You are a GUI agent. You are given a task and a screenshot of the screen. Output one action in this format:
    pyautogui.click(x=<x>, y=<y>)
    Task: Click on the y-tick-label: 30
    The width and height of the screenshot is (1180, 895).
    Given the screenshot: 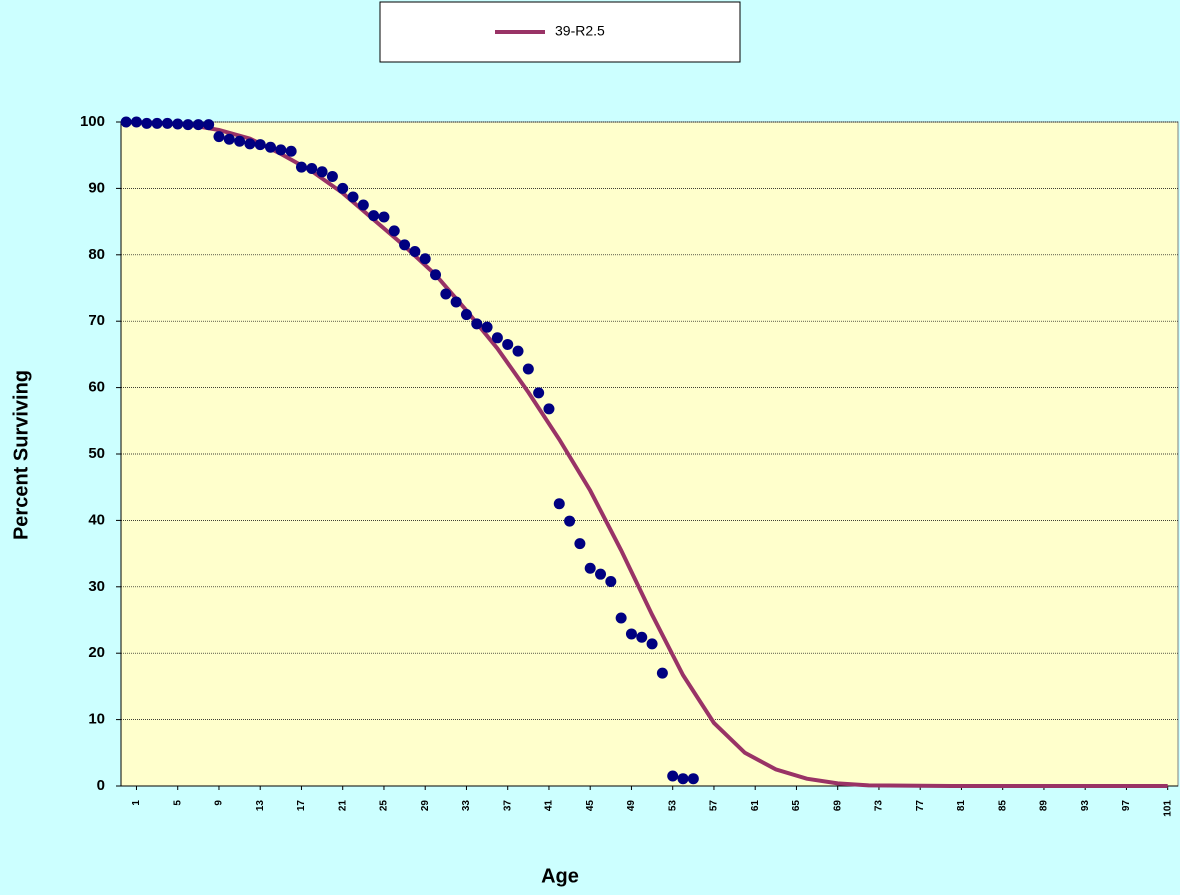 What is the action you would take?
    pyautogui.click(x=96, y=586)
    